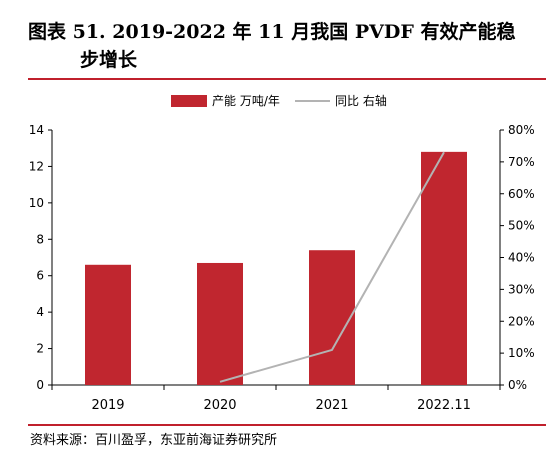  I want to click on y-tick-label-left: 2, so click(40, 349).